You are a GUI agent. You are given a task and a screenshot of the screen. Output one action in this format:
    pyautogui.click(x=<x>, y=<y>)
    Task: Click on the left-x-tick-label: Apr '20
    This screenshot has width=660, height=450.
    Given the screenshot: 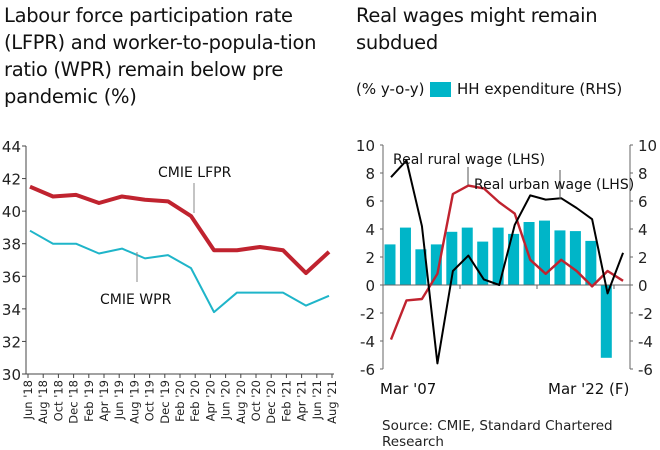 What is the action you would take?
    pyautogui.click(x=210, y=400)
    